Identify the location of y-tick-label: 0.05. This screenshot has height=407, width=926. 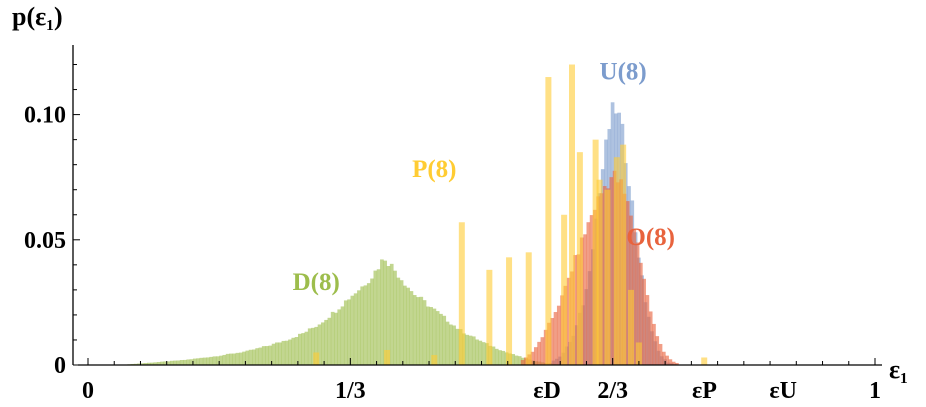
(45, 241).